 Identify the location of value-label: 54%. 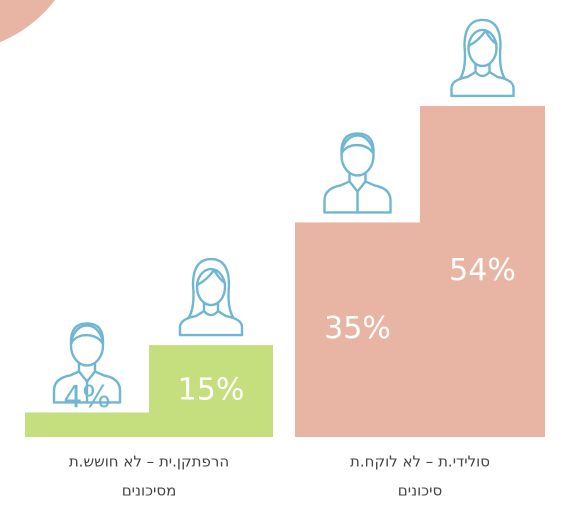
(482, 270).